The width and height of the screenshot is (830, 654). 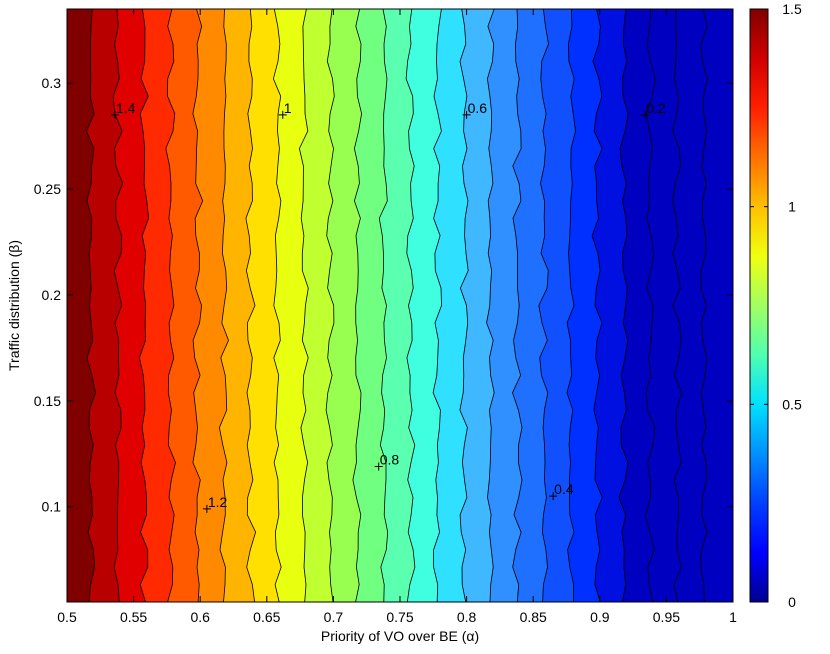 I want to click on x-tick-label: 0.5, so click(x=67, y=617).